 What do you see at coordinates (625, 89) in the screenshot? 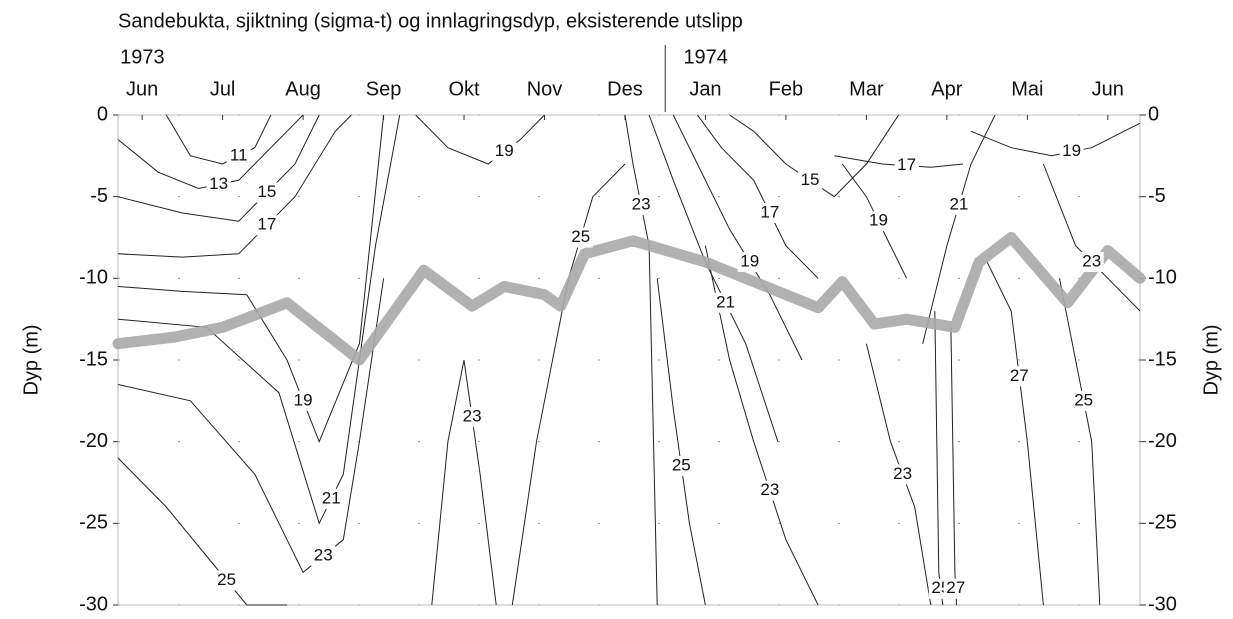
I see `x-tick-label: Des` at bounding box center [625, 89].